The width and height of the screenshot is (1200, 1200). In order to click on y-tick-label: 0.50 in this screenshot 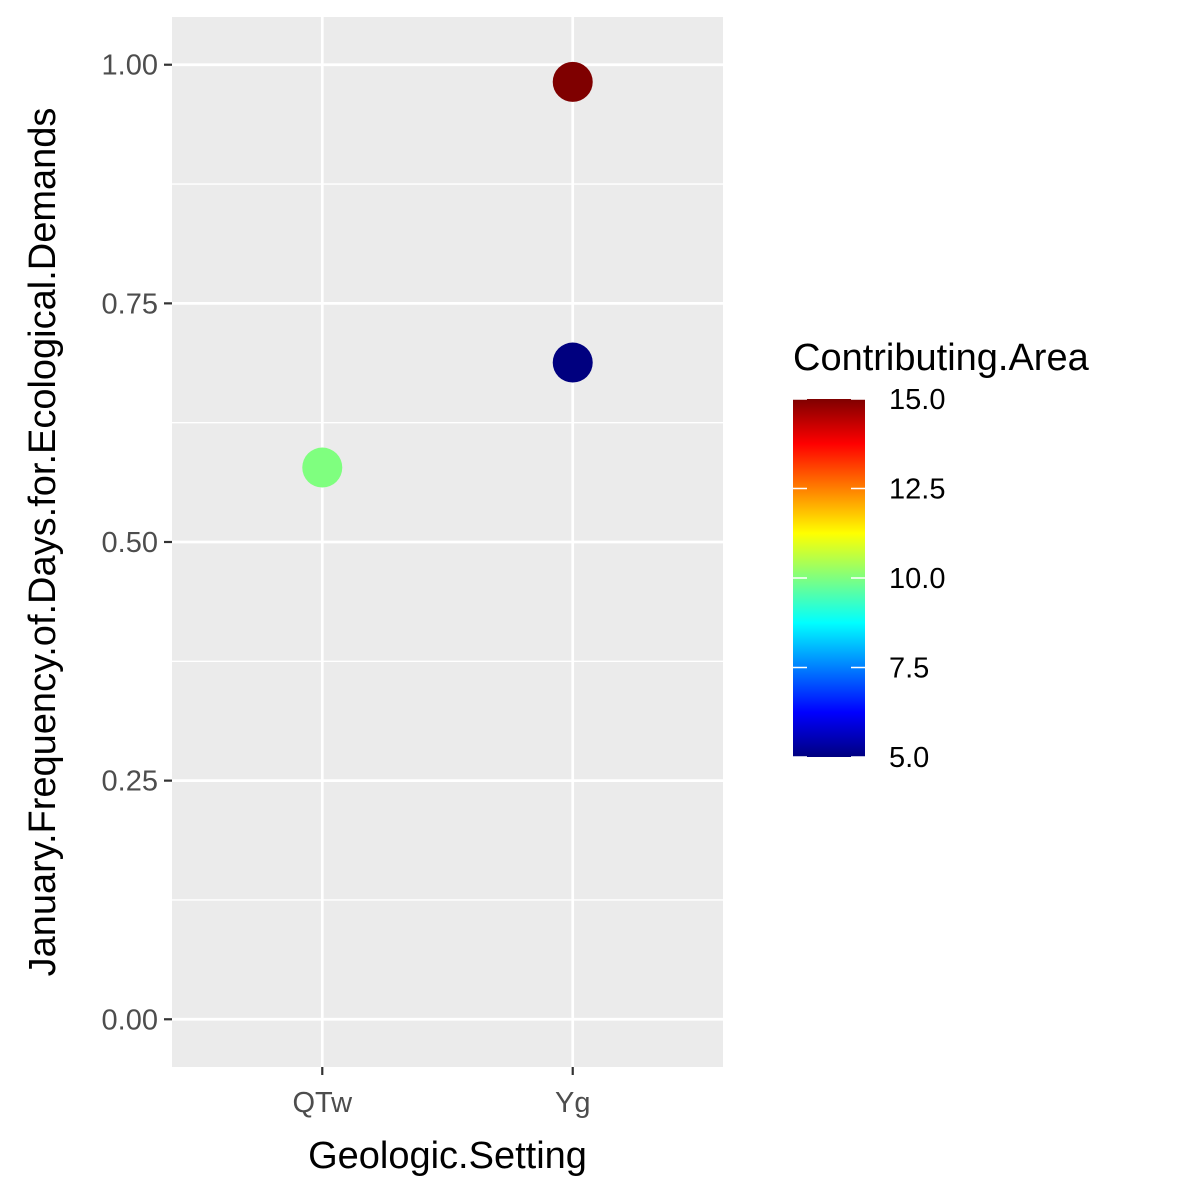, I will do `click(130, 543)`.